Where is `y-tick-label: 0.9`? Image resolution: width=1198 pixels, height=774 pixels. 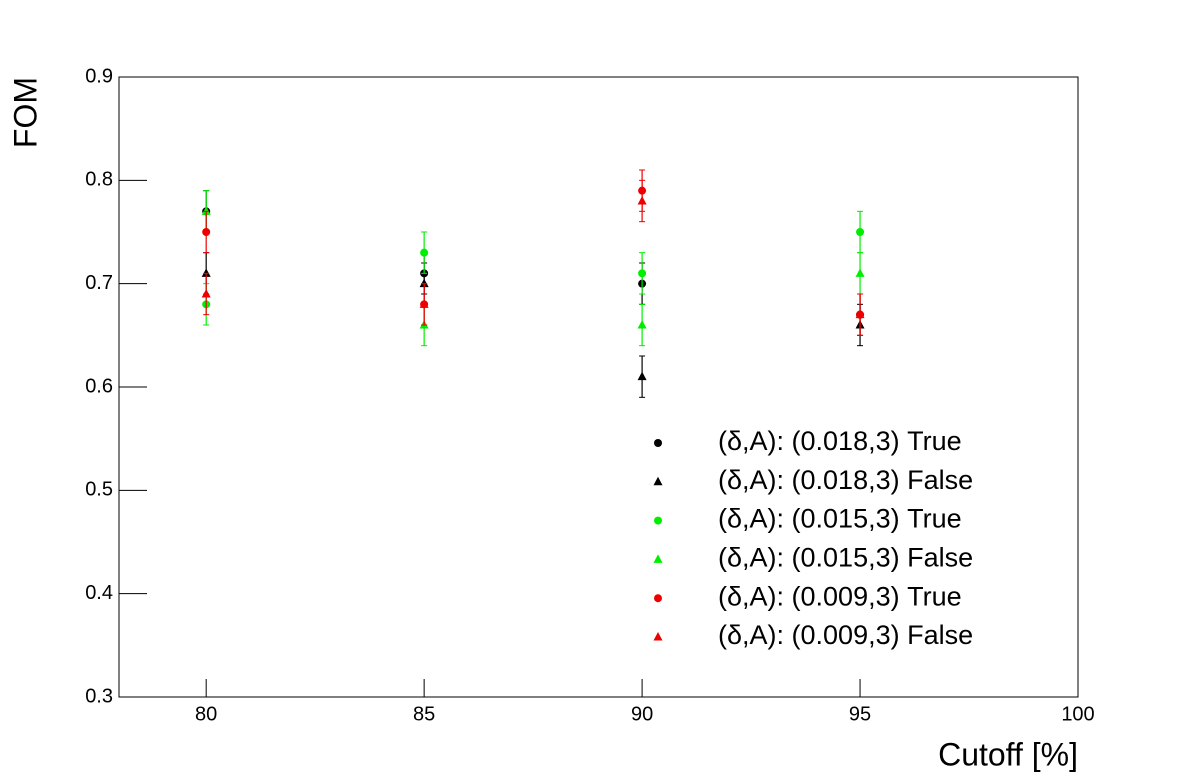 y-tick-label: 0.9 is located at coordinates (99, 76).